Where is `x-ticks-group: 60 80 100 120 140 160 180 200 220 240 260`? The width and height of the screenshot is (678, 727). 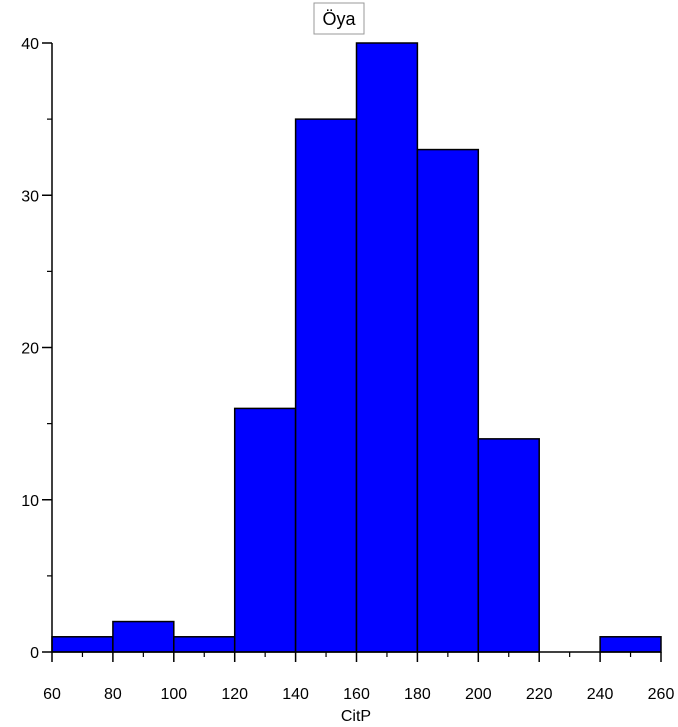
x-ticks-group: 60 80 100 120 140 160 180 200 220 240 260 is located at coordinates (358, 677).